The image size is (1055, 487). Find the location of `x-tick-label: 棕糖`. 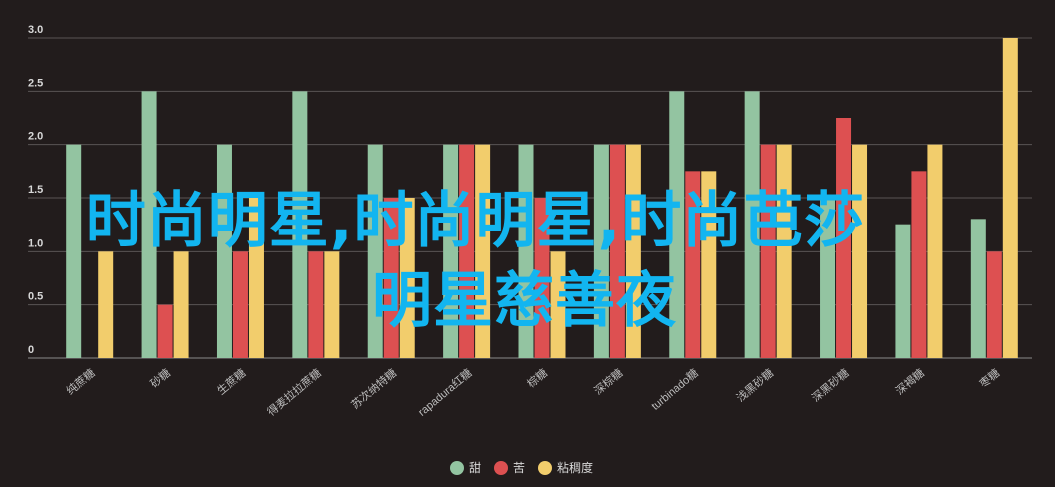

x-tick-label: 棕糖 is located at coordinates (537, 378).